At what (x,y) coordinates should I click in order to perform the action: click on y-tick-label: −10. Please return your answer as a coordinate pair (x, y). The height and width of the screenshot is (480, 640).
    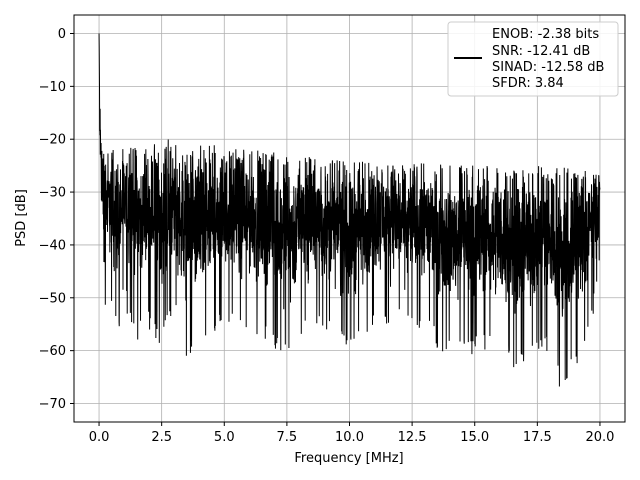
    Looking at the image, I should click on (52, 87).